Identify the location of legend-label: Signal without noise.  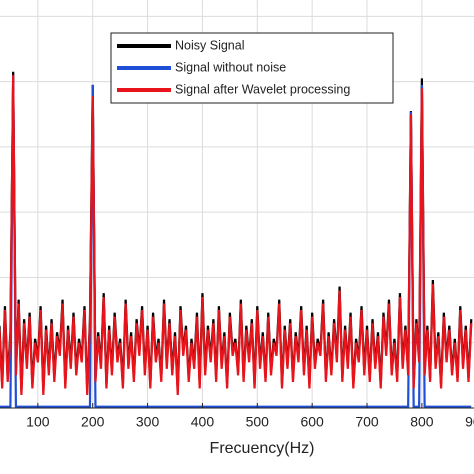
(230, 67).